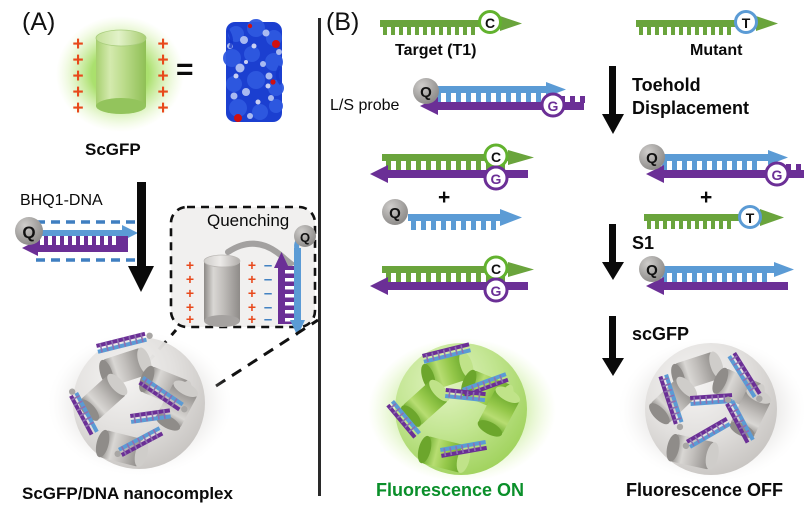 The width and height of the screenshot is (804, 513). I want to click on quencher-letter: Q, so click(28, 232).